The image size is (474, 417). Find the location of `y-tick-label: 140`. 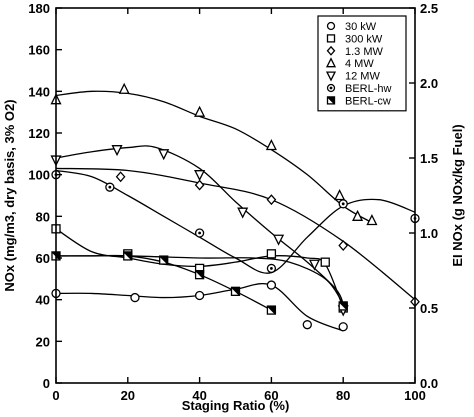

y-tick-label: 140 is located at coordinates (39, 91).